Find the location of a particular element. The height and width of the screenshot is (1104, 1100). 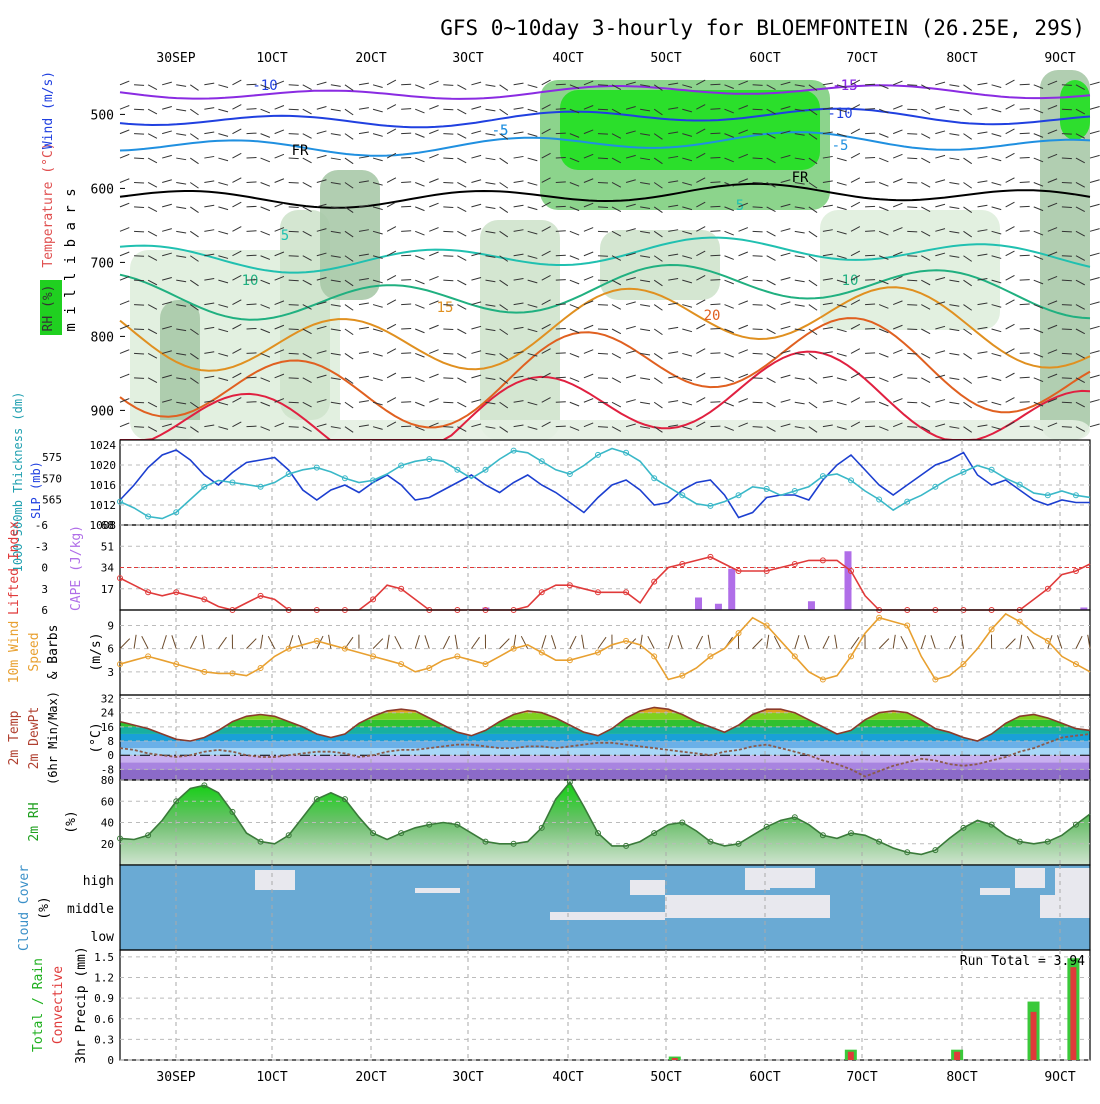

bottom-date-label: 7OCT is located at coordinates (861, 1077).